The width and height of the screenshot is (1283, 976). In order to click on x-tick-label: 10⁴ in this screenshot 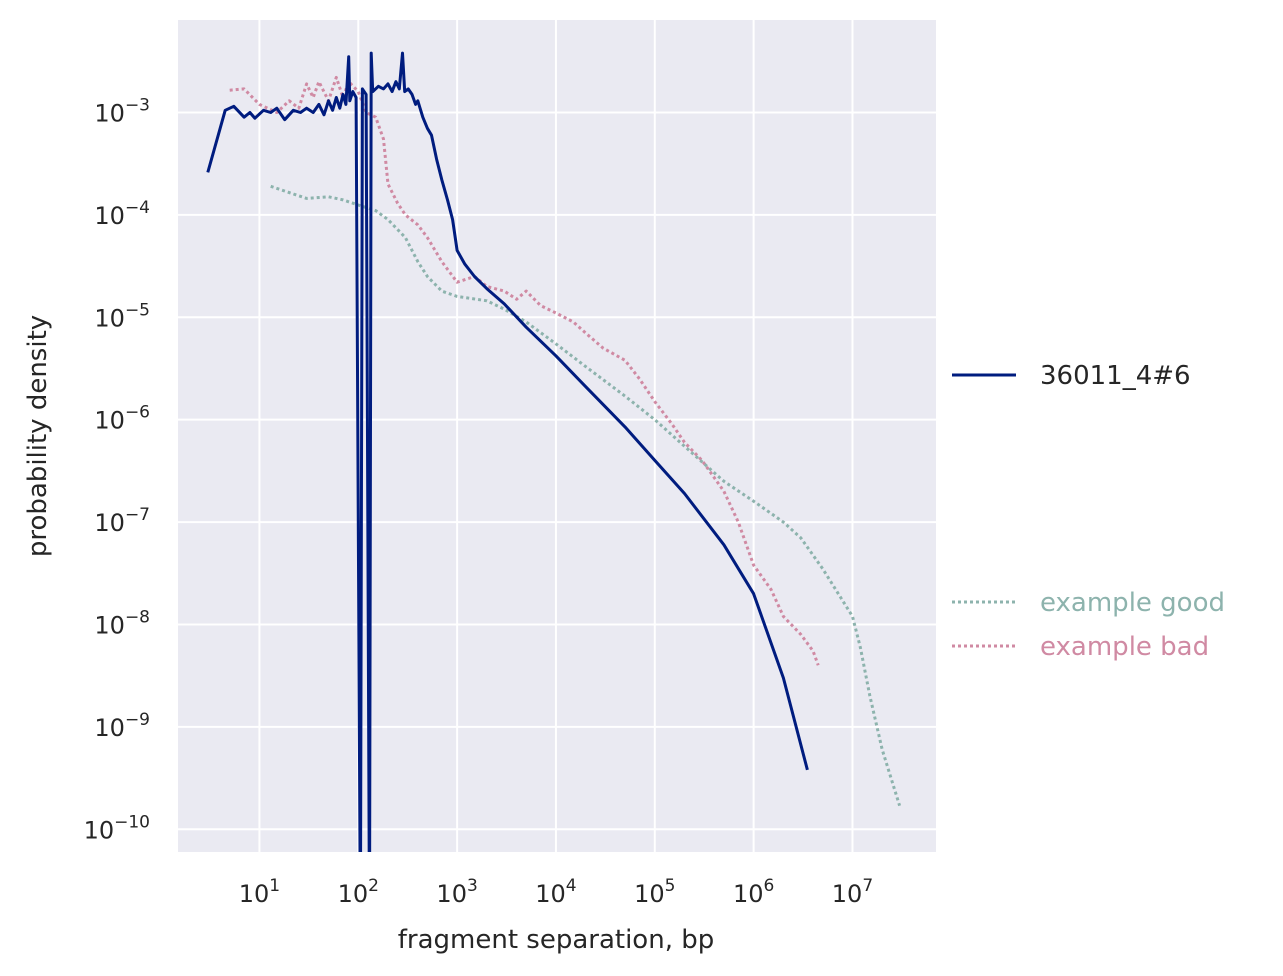, I will do `click(555, 892)`.